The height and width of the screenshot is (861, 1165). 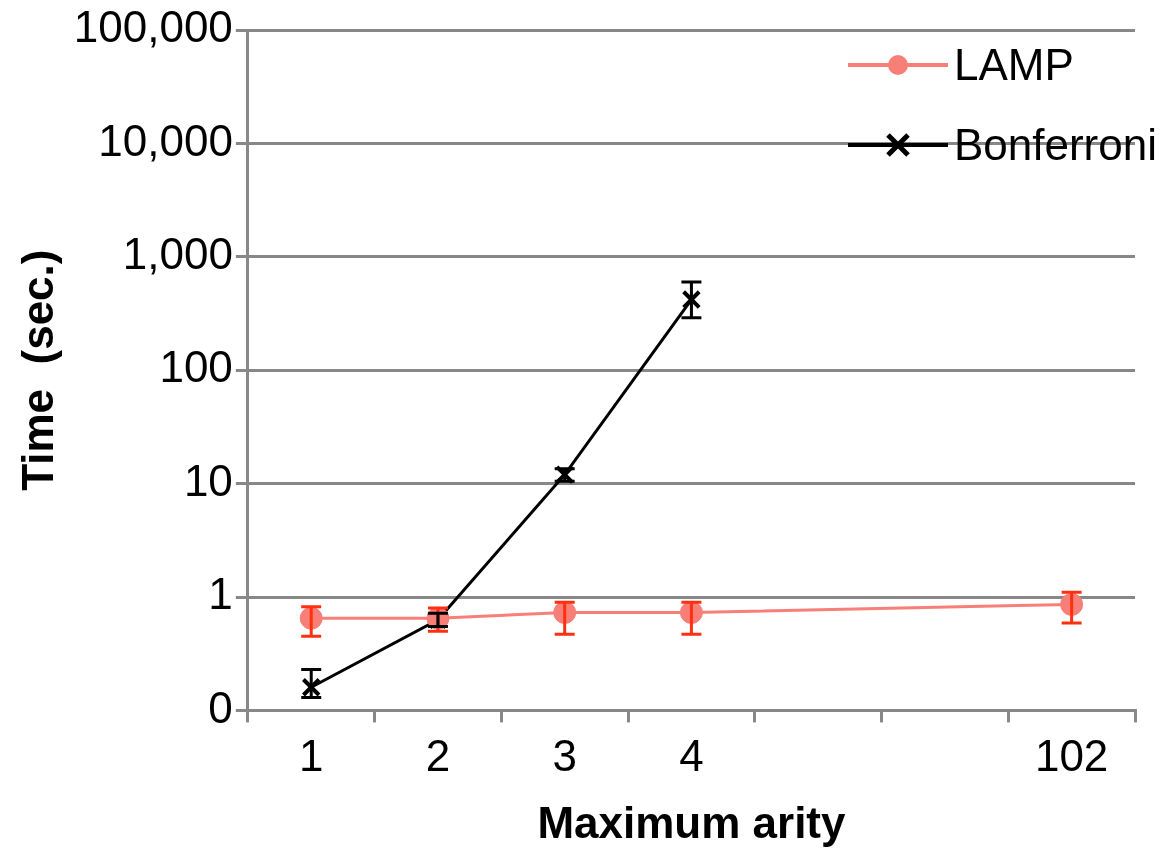 What do you see at coordinates (1071, 755) in the screenshot?
I see `x-tick-label: 102` at bounding box center [1071, 755].